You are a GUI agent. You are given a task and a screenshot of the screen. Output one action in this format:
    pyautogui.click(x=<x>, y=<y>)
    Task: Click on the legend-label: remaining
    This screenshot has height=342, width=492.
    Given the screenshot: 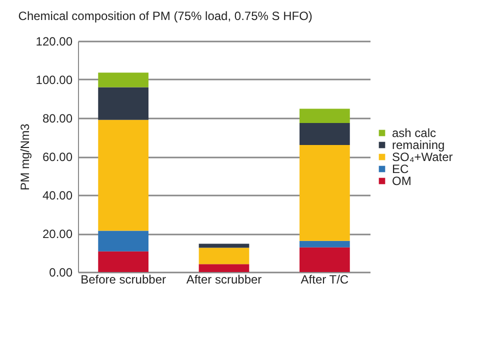 What is the action you would take?
    pyautogui.click(x=418, y=145)
    